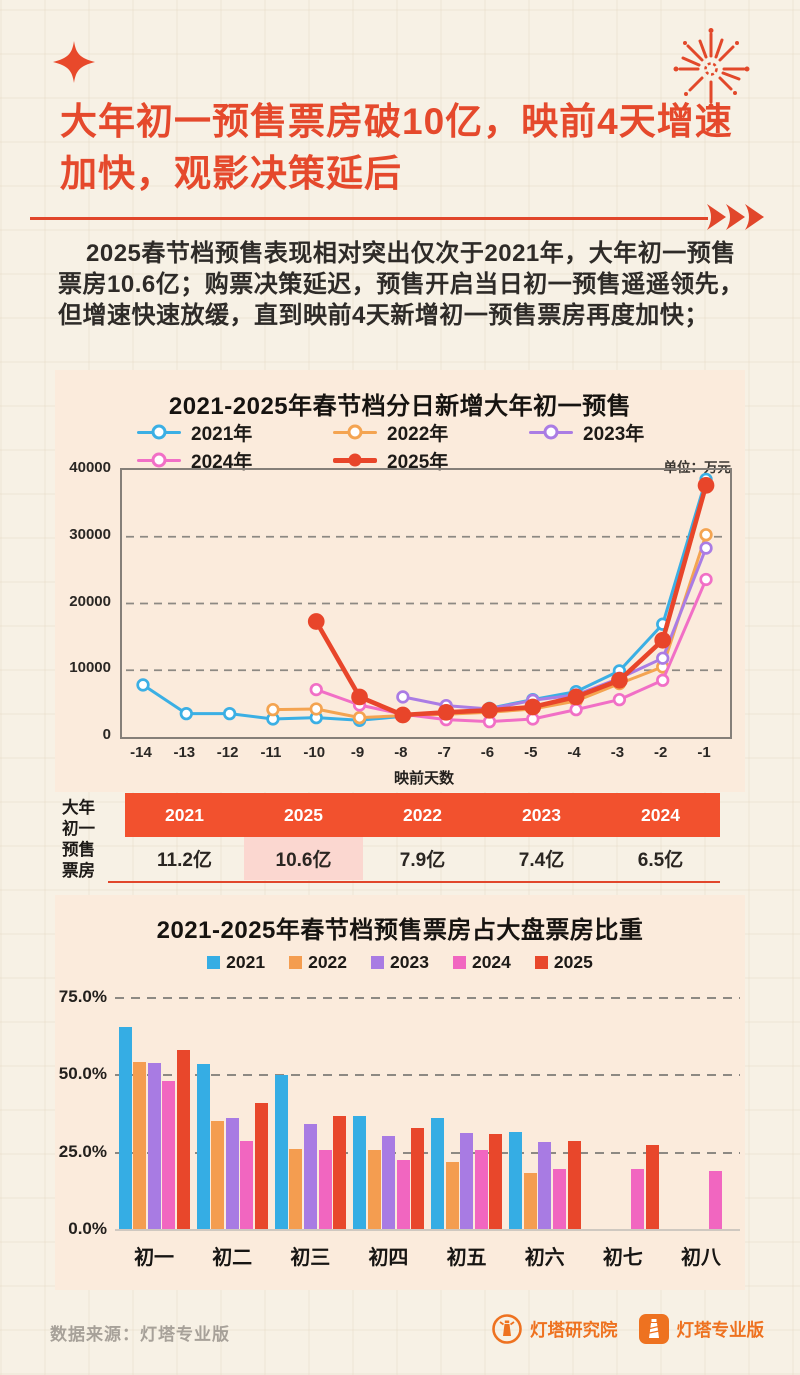 Image resolution: width=800 pixels, height=1375 pixels. What do you see at coordinates (232, 1173) in the screenshot?
I see `bar-2023-初二` at bounding box center [232, 1173].